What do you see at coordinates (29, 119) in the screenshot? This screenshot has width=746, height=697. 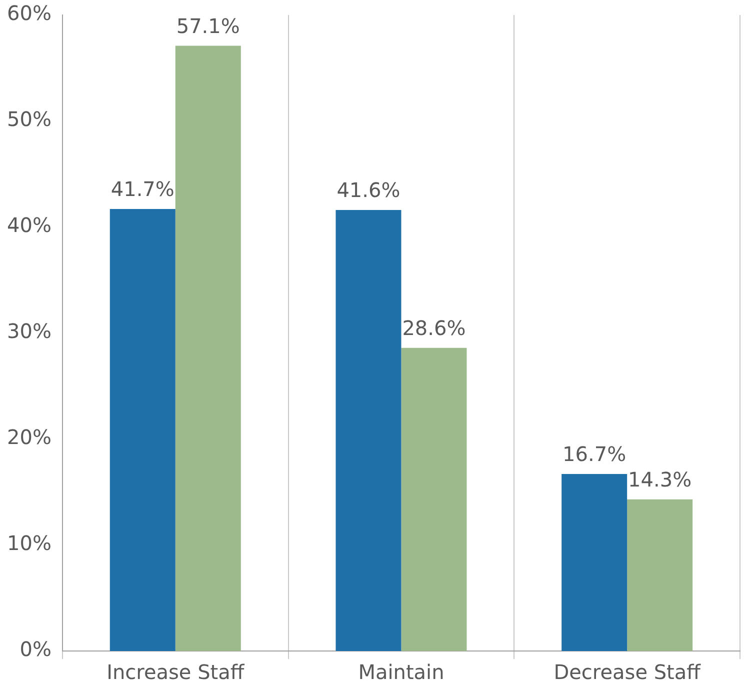 I see `y-tick-label: 50%` at bounding box center [29, 119].